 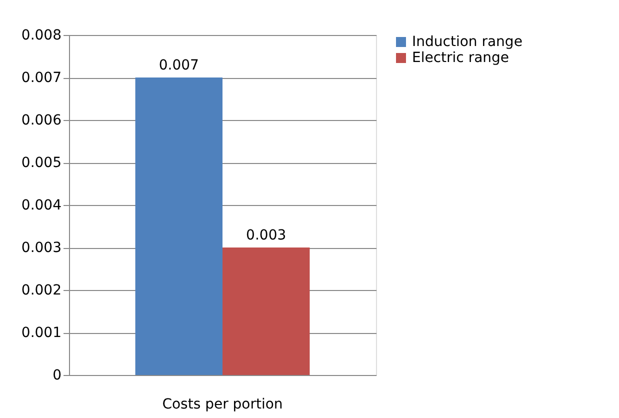 What do you see at coordinates (41, 206) in the screenshot?
I see `y-tick-label: 0.004` at bounding box center [41, 206].